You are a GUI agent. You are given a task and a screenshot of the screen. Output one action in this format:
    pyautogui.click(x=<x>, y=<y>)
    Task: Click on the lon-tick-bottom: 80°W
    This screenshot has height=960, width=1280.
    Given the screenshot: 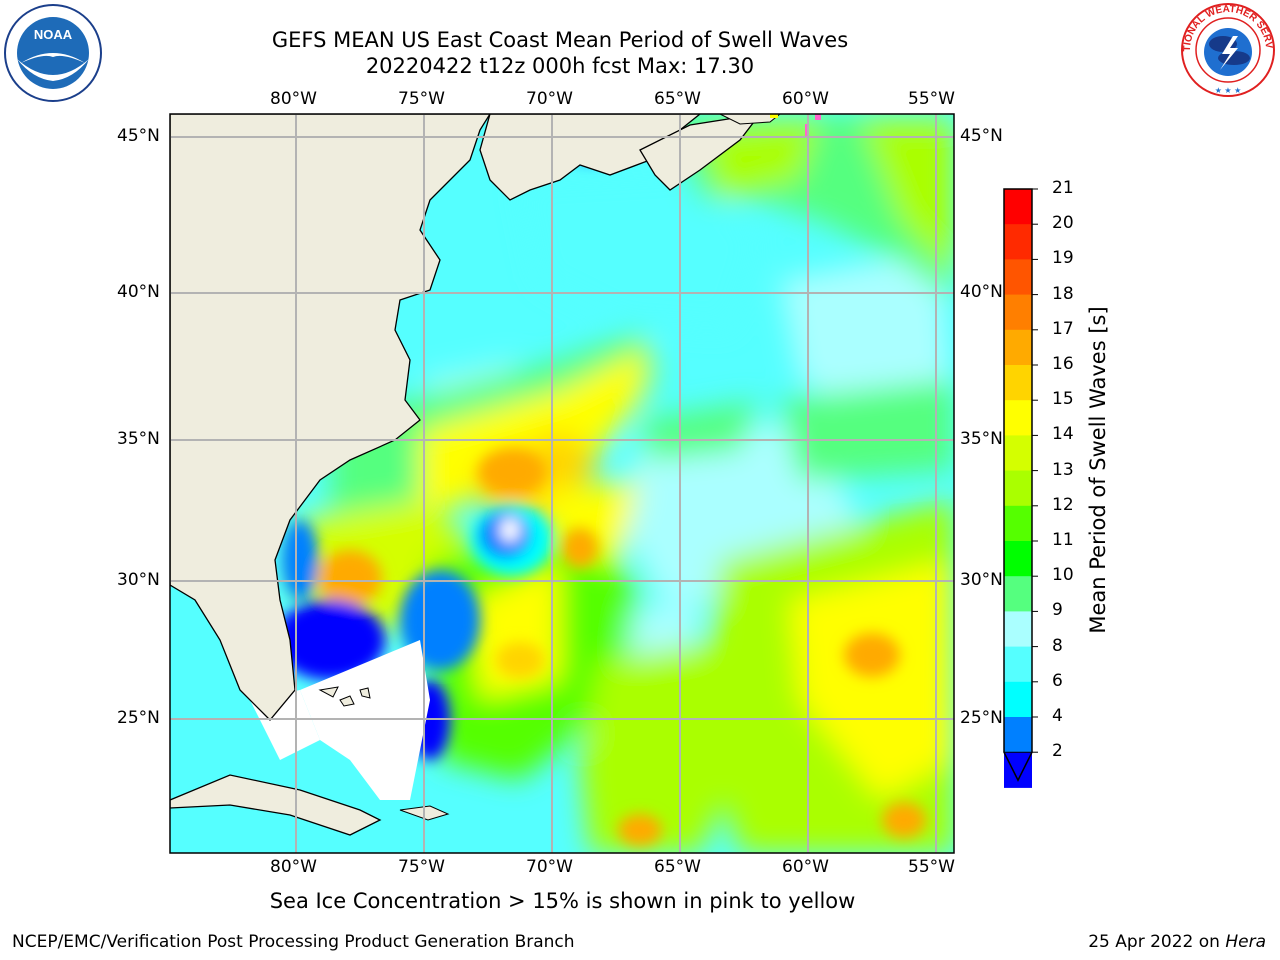 What is the action you would take?
    pyautogui.click(x=293, y=867)
    